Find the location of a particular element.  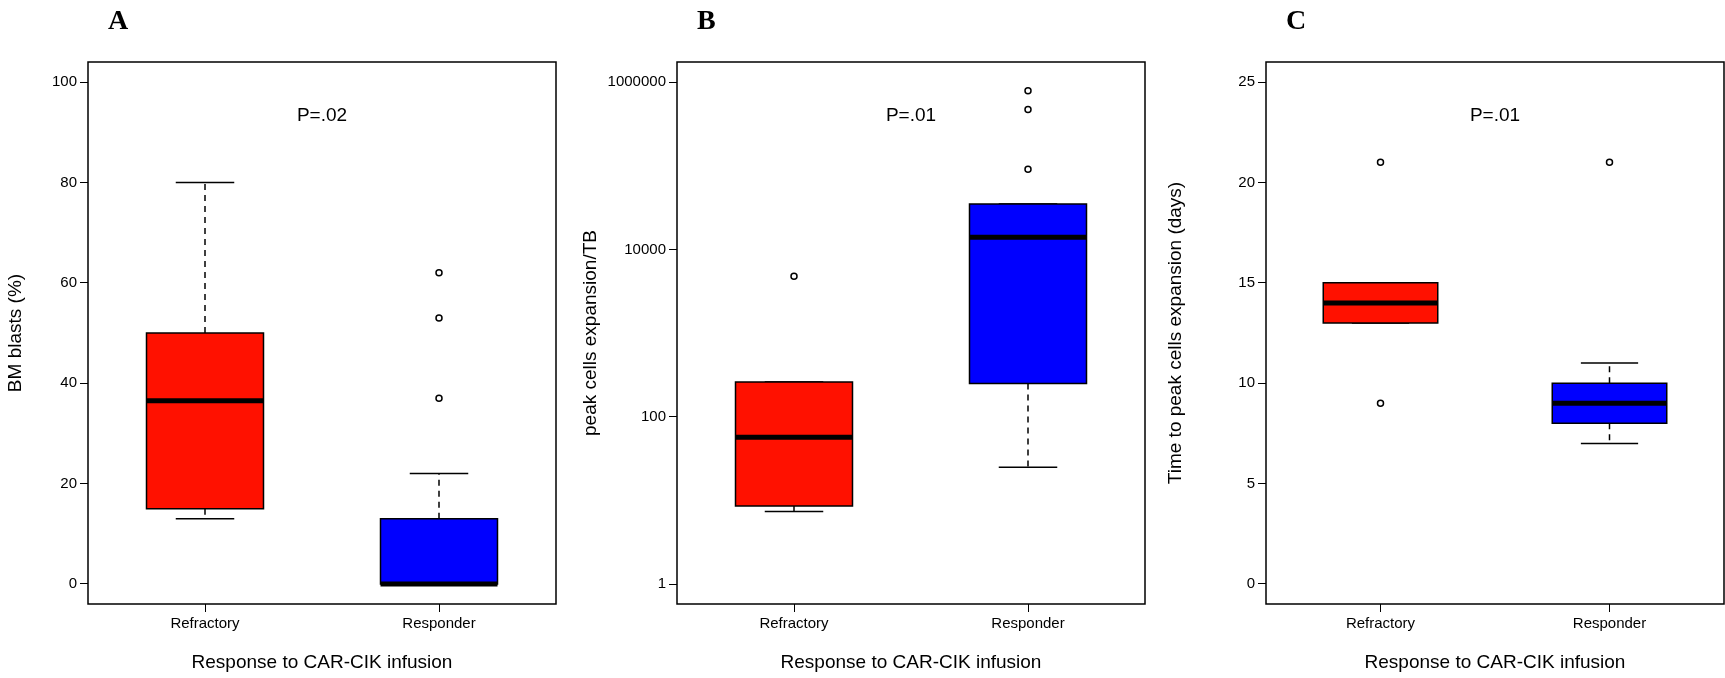

annotation: P=.02 is located at coordinates (322, 115).